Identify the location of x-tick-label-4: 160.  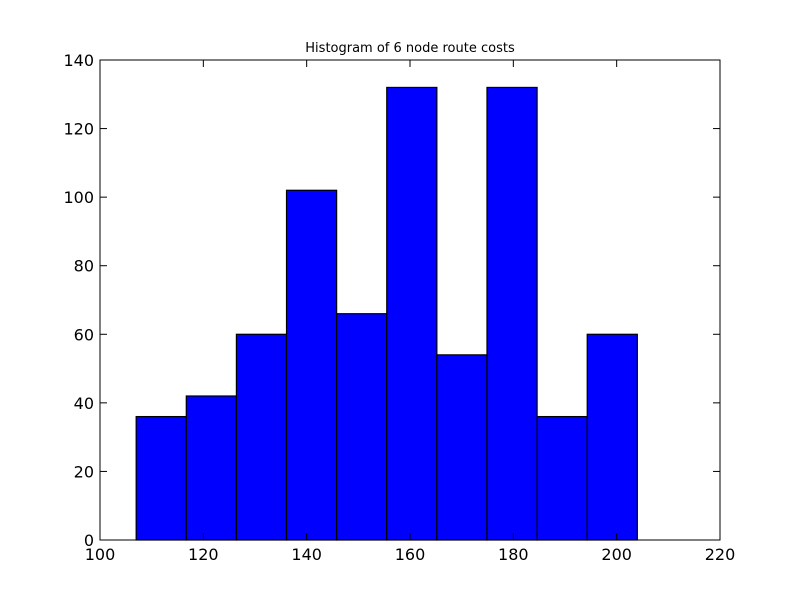
(410, 554).